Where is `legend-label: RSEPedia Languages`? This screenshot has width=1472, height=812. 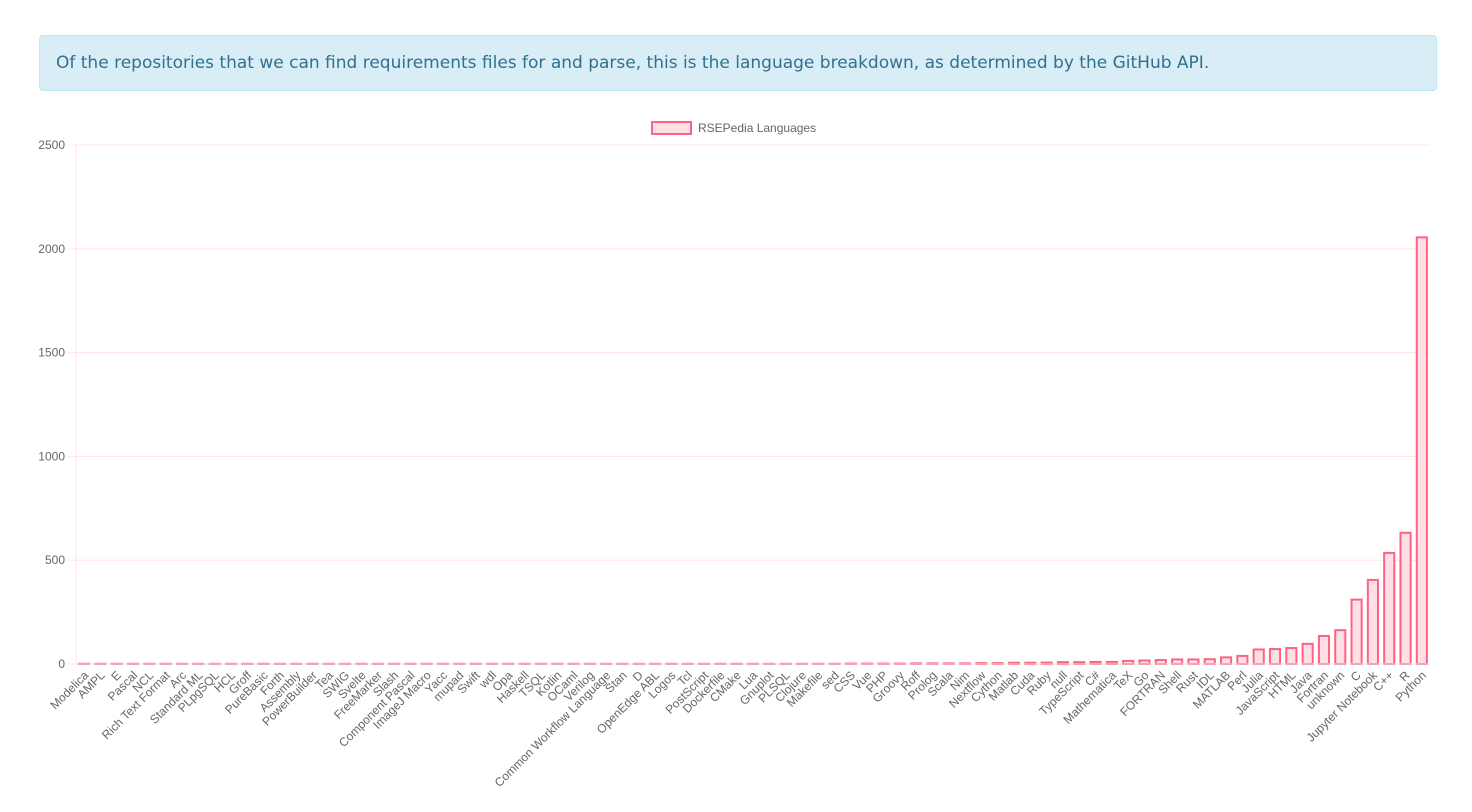
legend-label: RSEPedia Languages is located at coordinates (757, 128).